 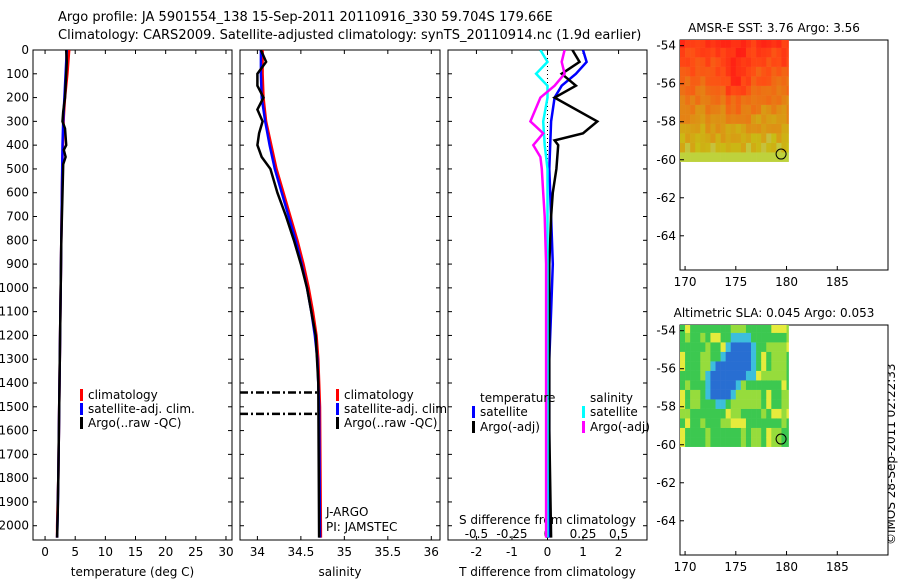 I want to click on temperature-xtick-label: 15, so click(x=135, y=552).